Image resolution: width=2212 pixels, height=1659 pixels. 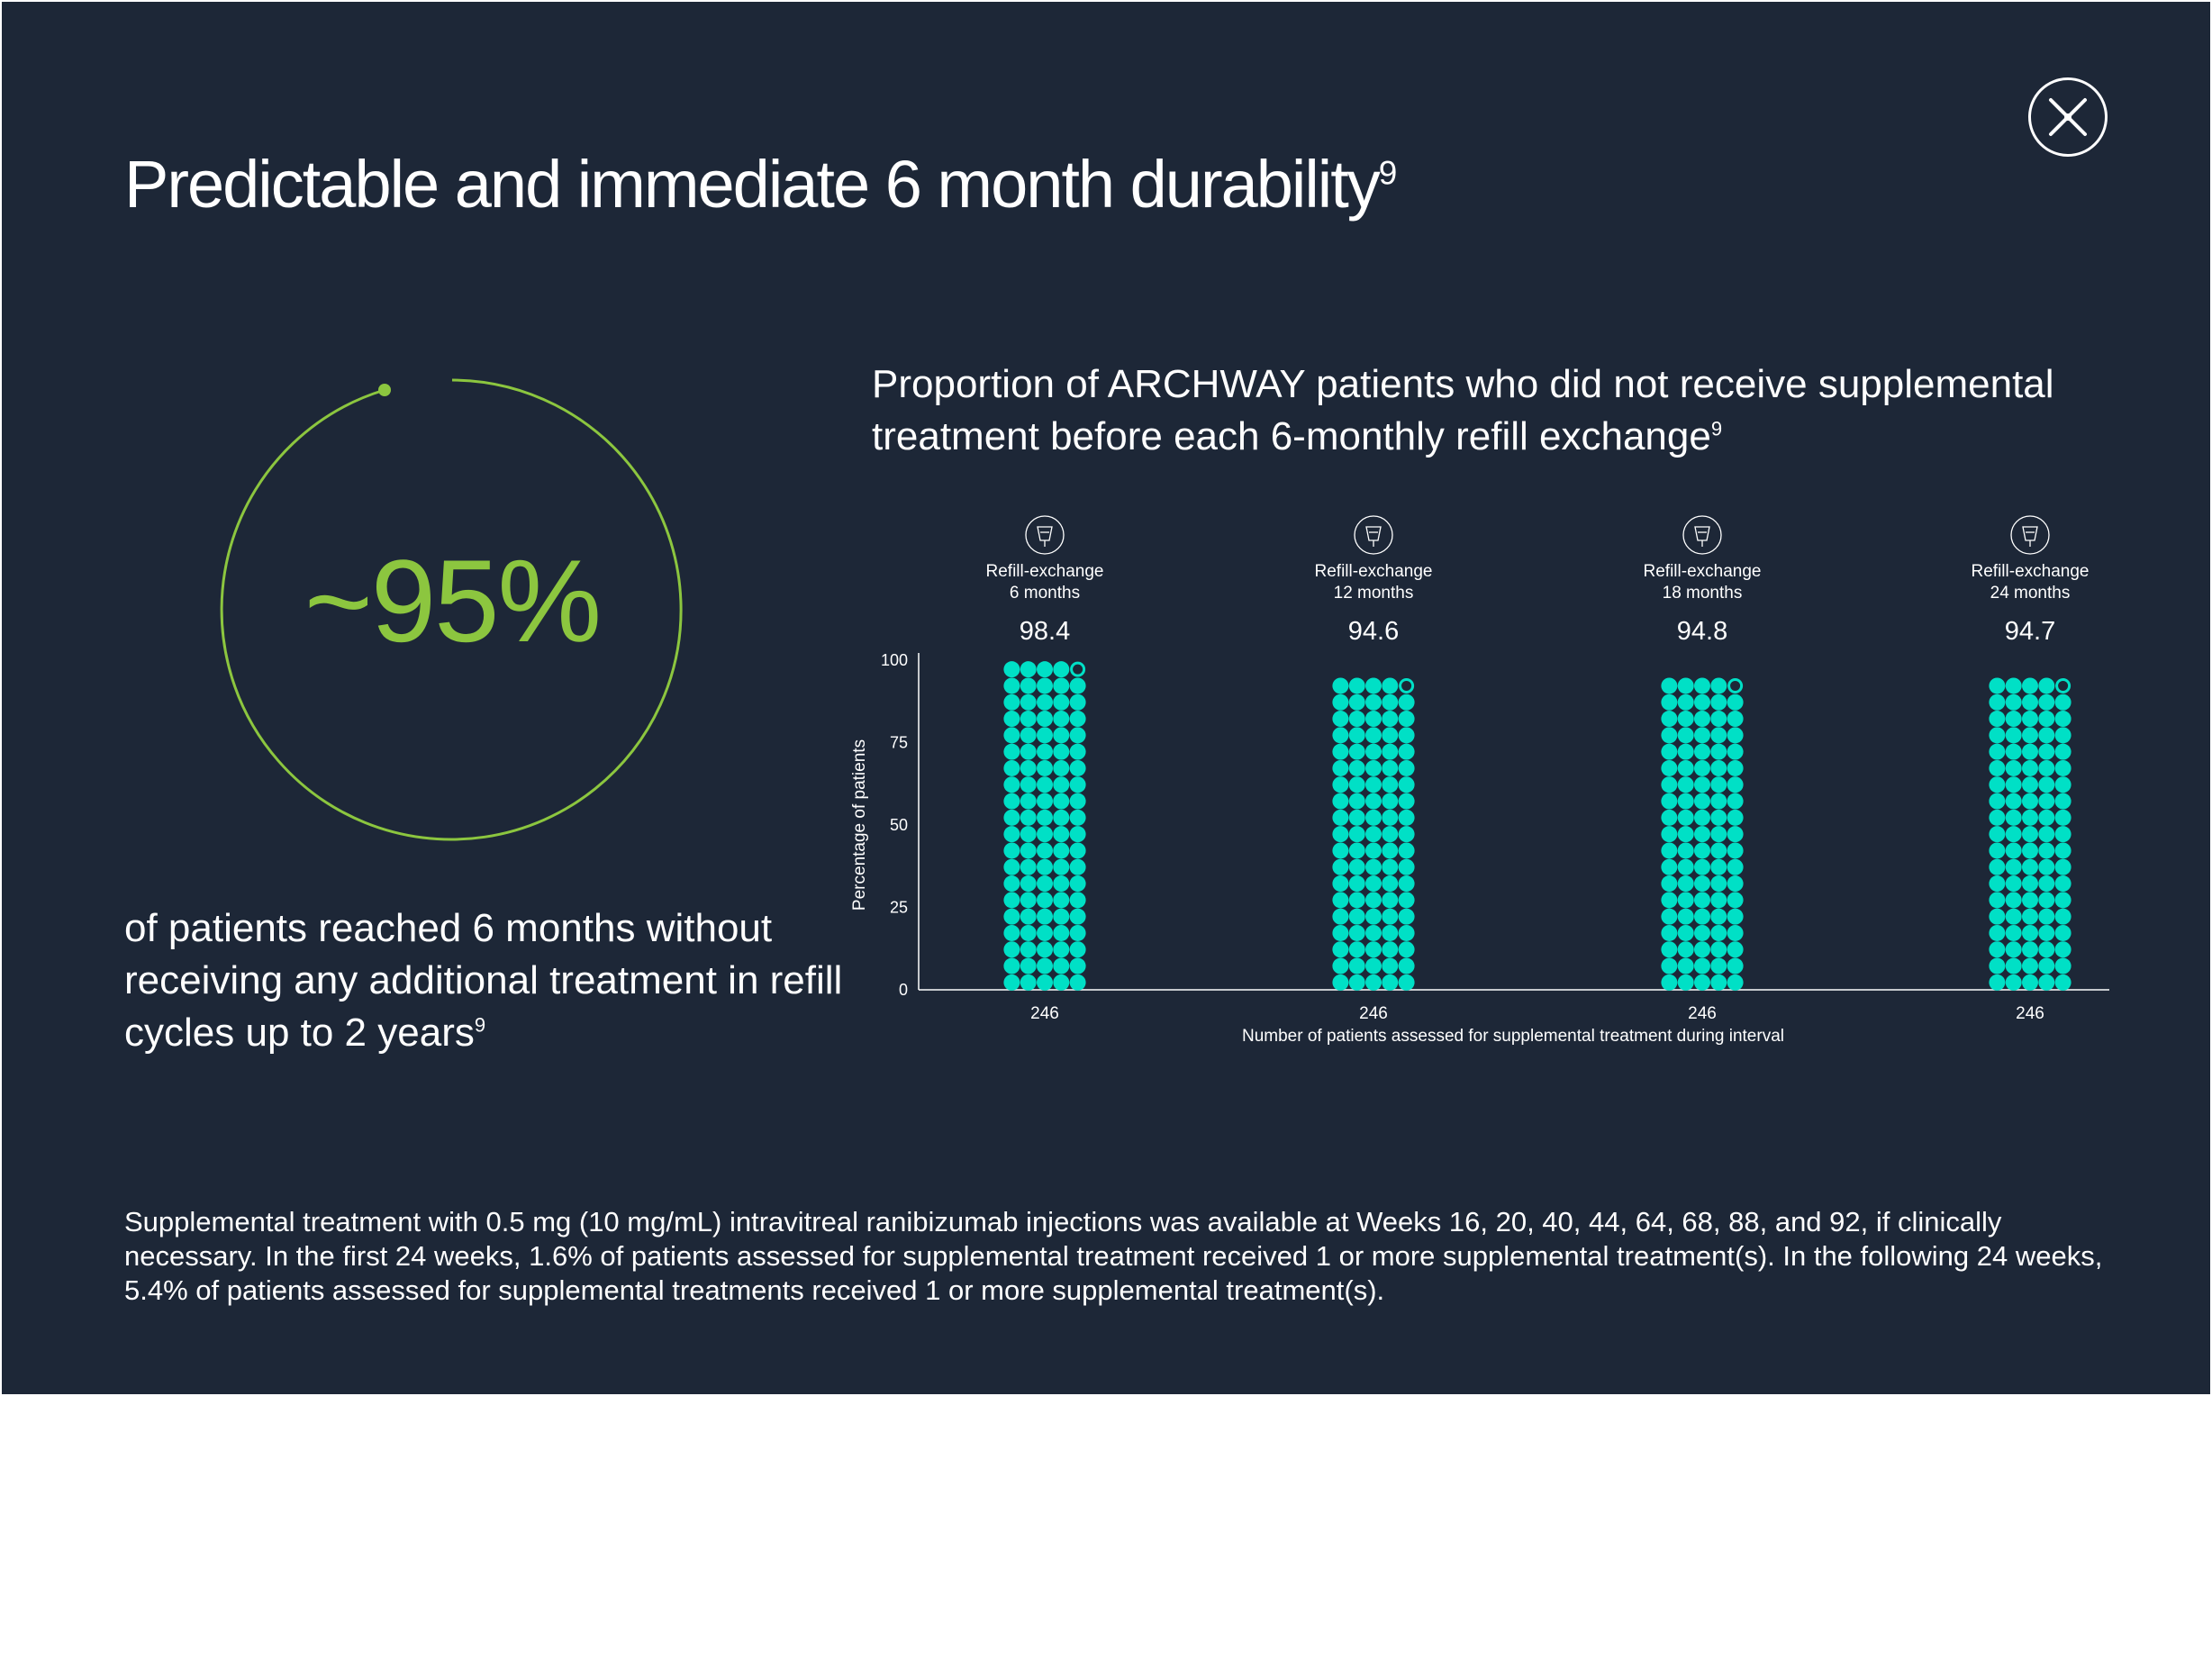 What do you see at coordinates (453, 600) in the screenshot?
I see `big-stat-value: ~95%` at bounding box center [453, 600].